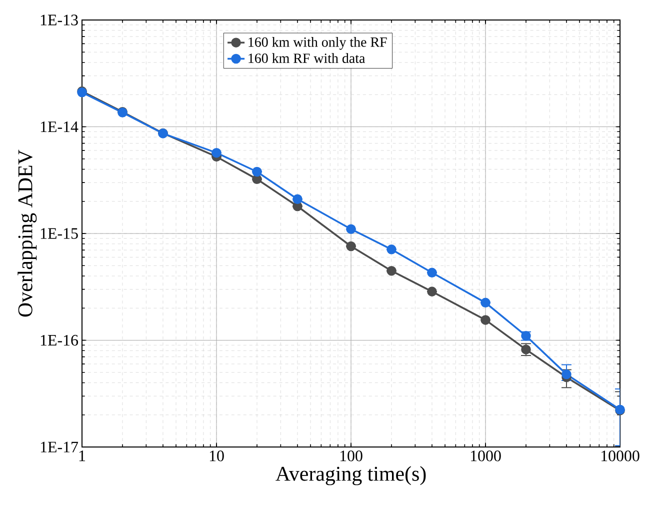 The height and width of the screenshot is (508, 648). What do you see at coordinates (59, 340) in the screenshot?
I see `y-tick-label: 1E-16` at bounding box center [59, 340].